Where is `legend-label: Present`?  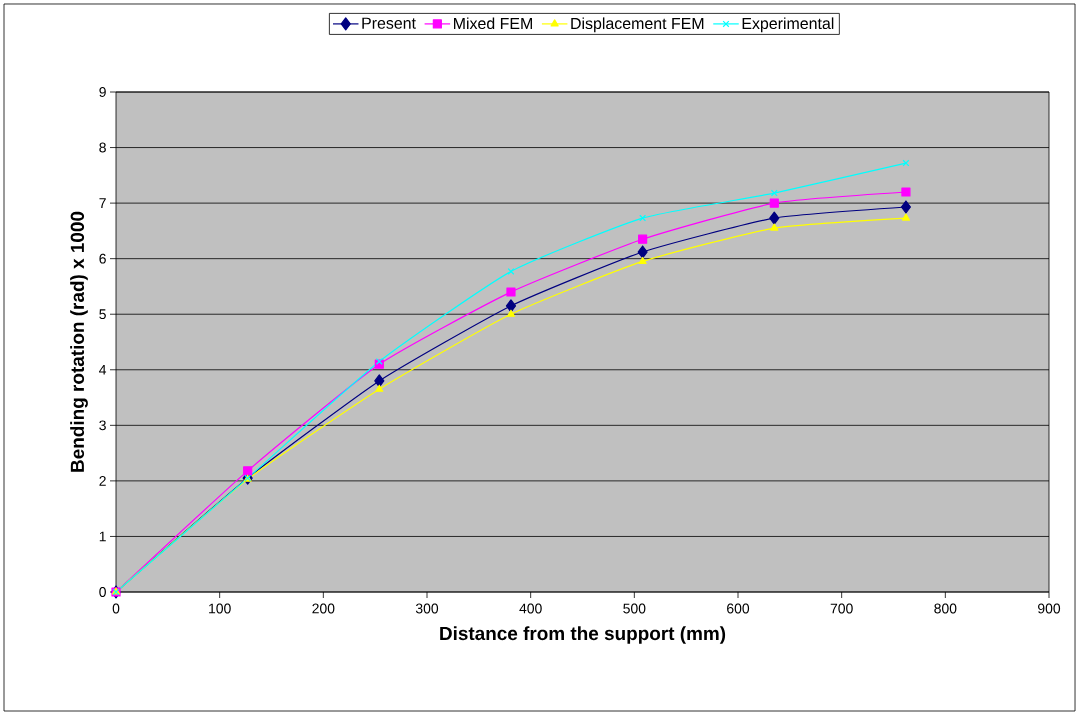 legend-label: Present is located at coordinates (389, 23).